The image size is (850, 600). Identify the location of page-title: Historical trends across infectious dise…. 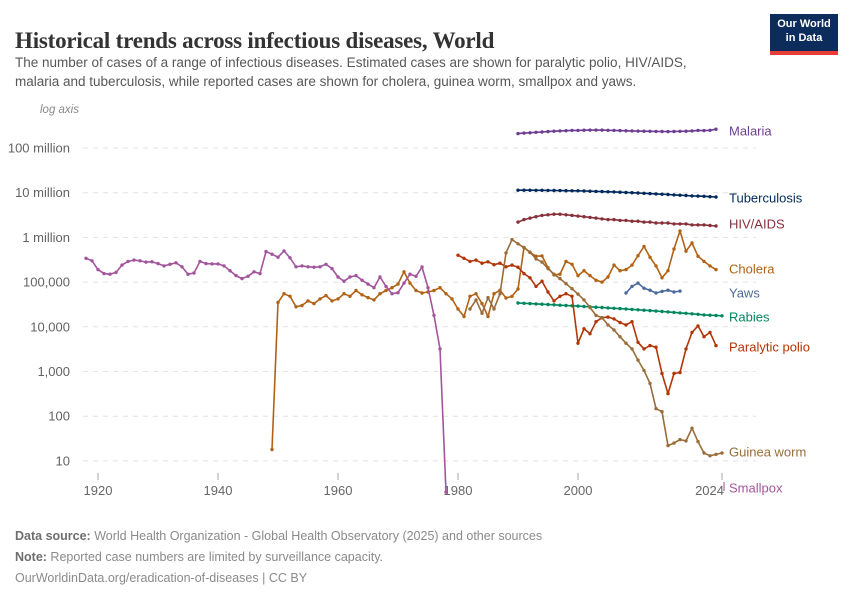
(255, 41).